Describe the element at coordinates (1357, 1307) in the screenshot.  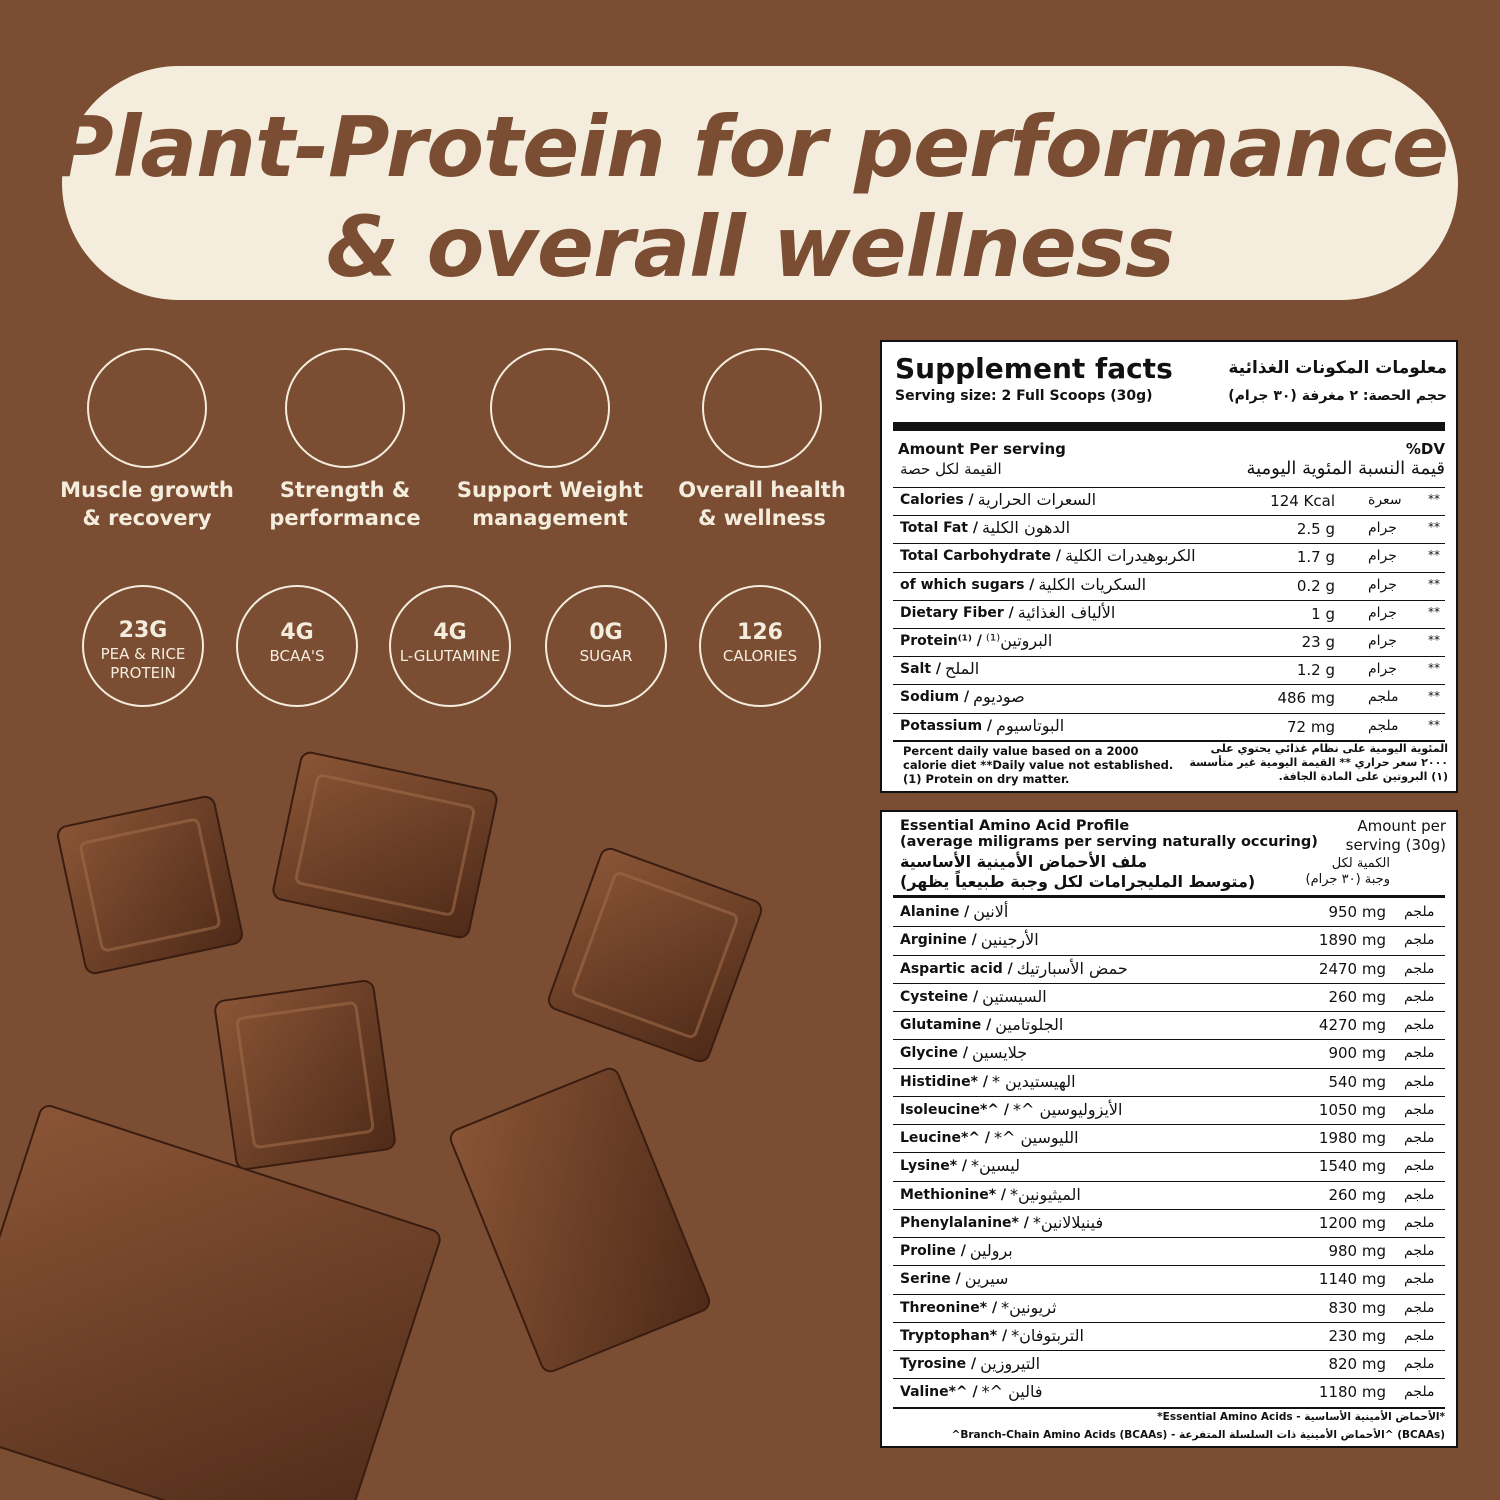
I see `amino-amount: 830 mg` at that location.